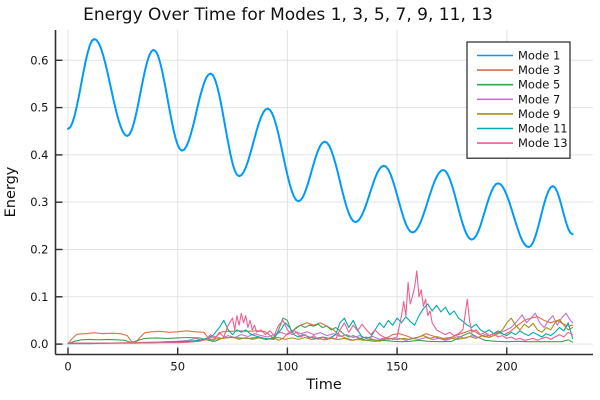  Describe the element at coordinates (539, 99) in the screenshot. I see `legend-label: Mode 7` at that location.